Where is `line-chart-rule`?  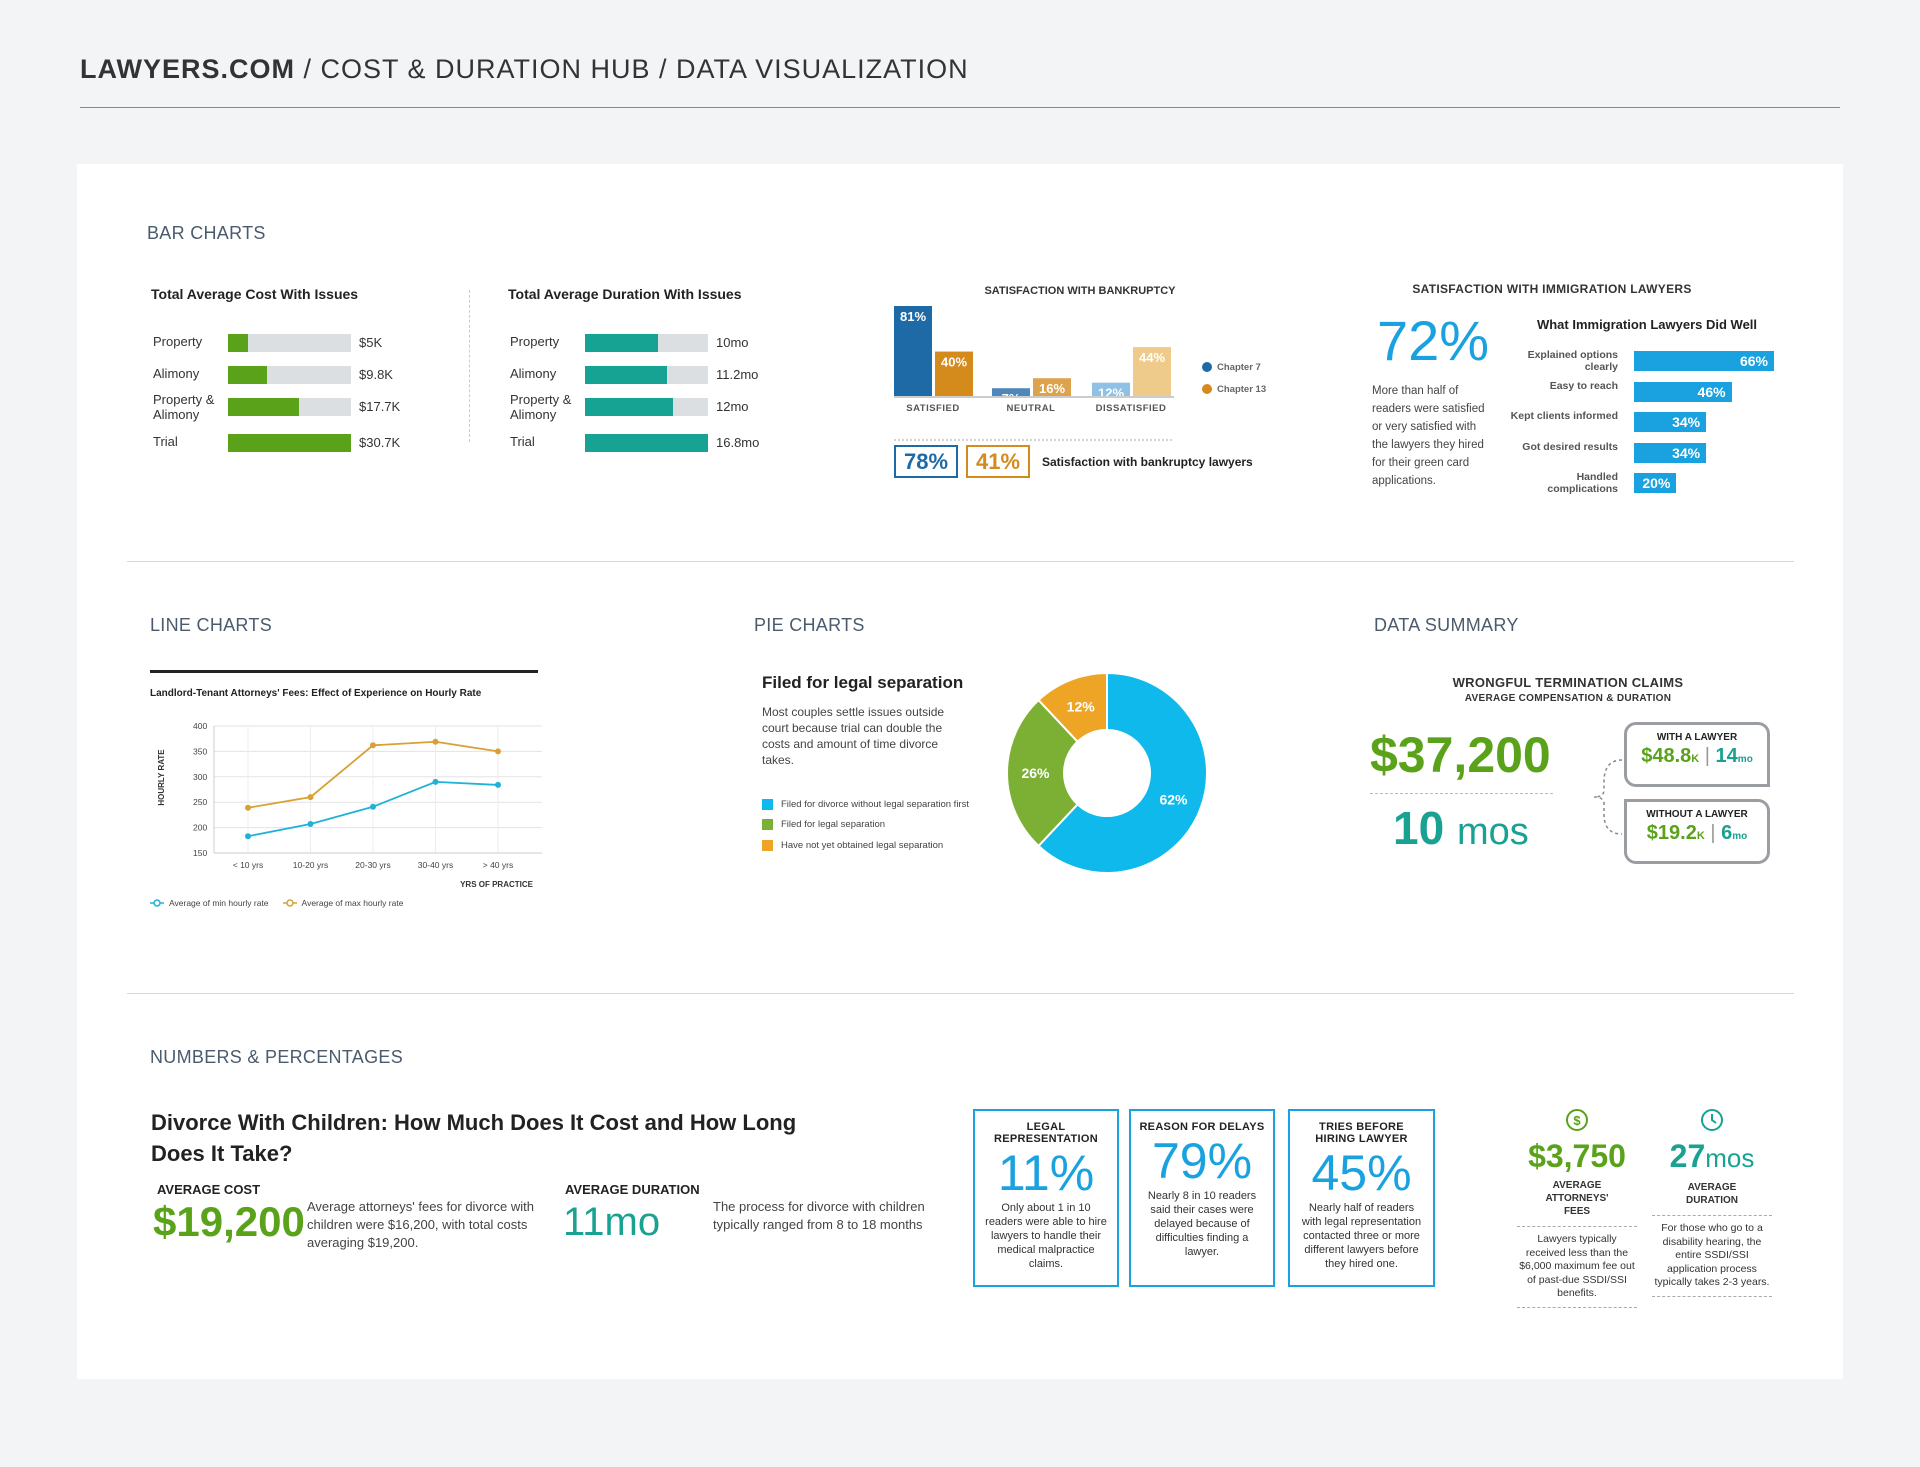 line-chart-rule is located at coordinates (344, 671).